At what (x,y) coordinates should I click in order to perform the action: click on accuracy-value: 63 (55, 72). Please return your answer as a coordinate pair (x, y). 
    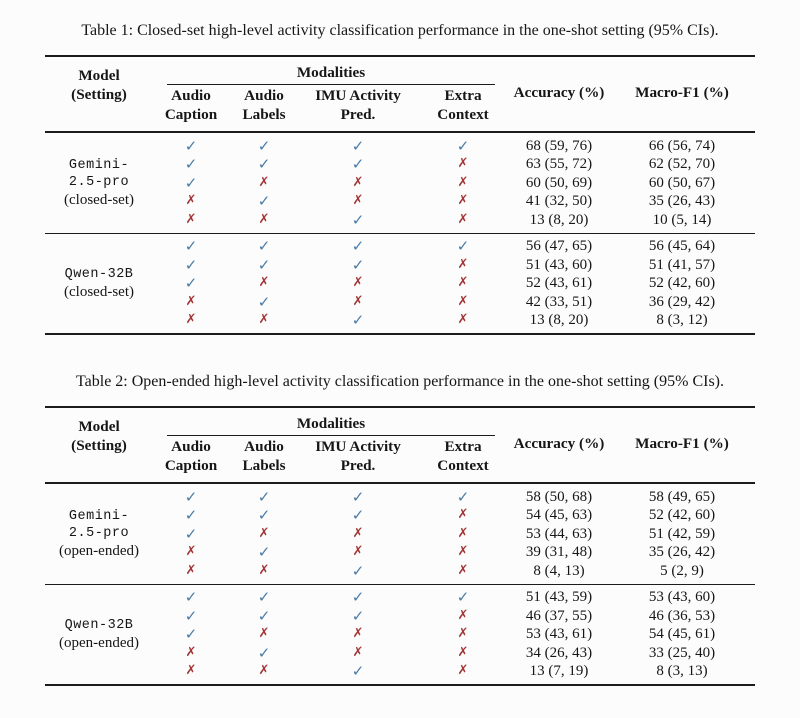
    Looking at the image, I should click on (559, 164).